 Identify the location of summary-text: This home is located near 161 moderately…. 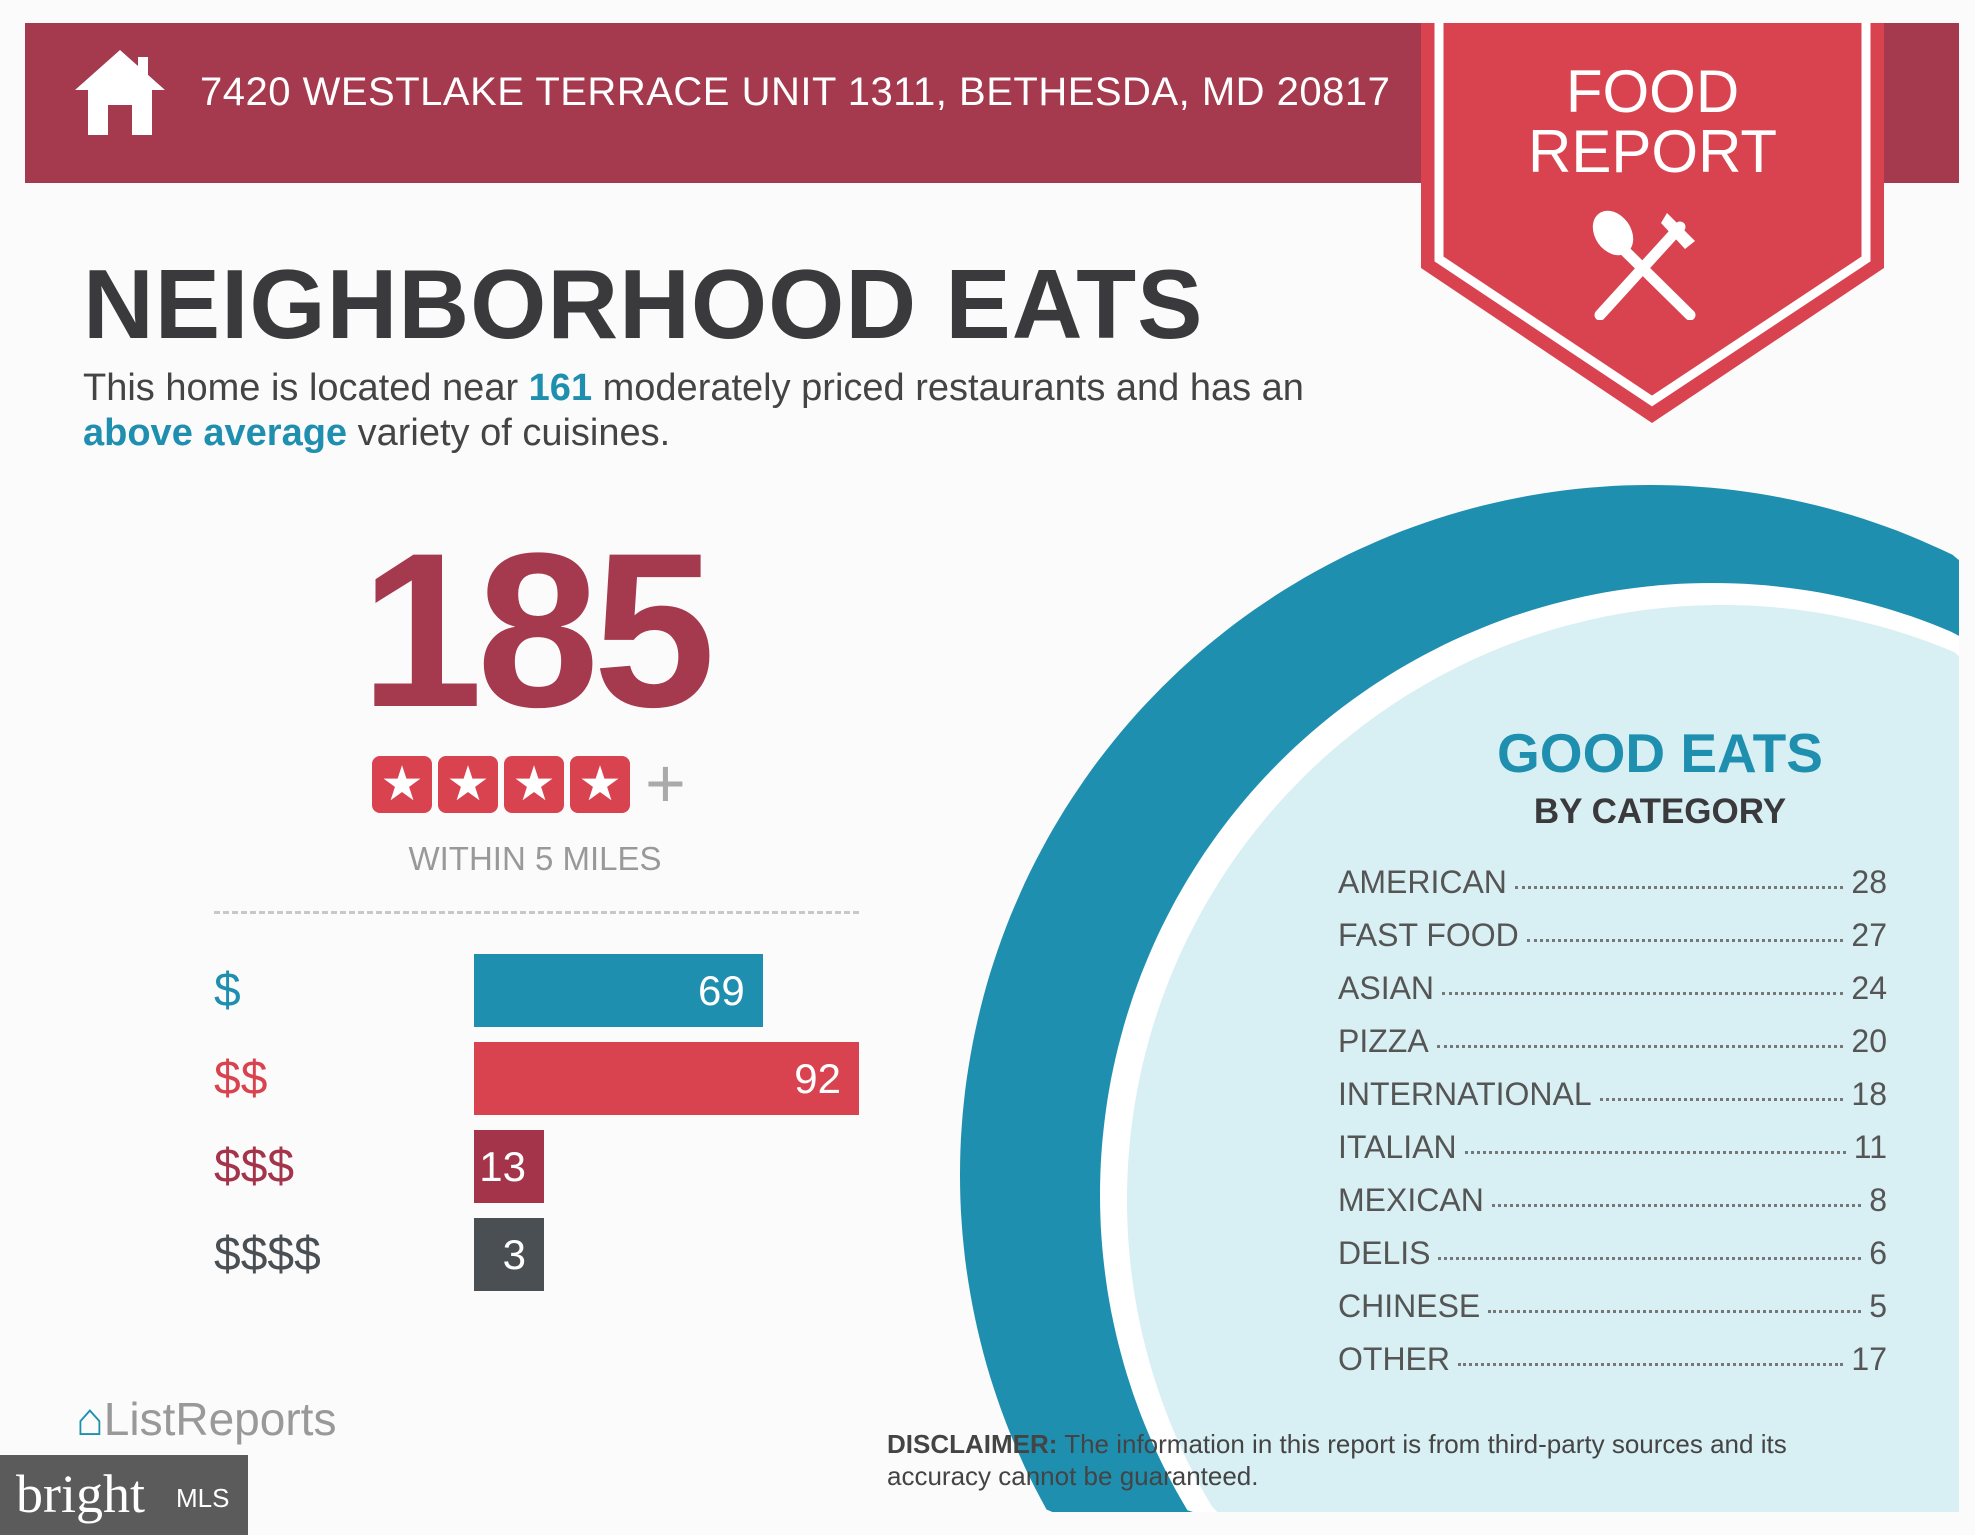
(743, 411).